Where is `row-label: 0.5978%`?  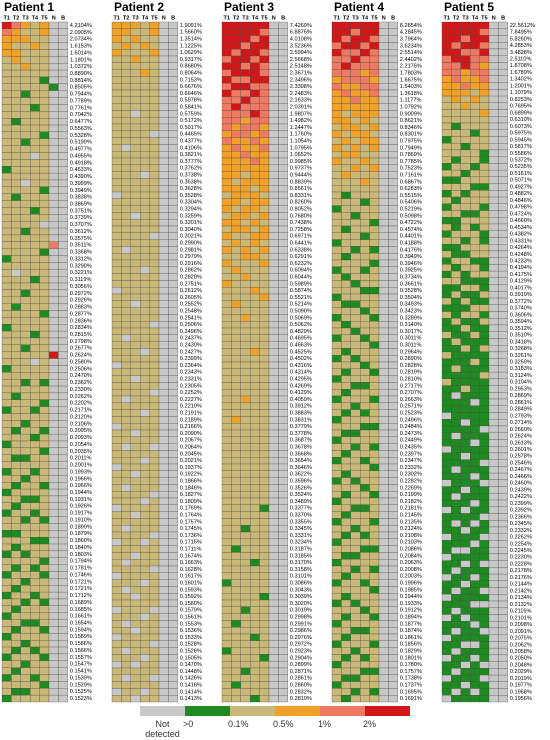 row-label: 0.5978% is located at coordinates (191, 101).